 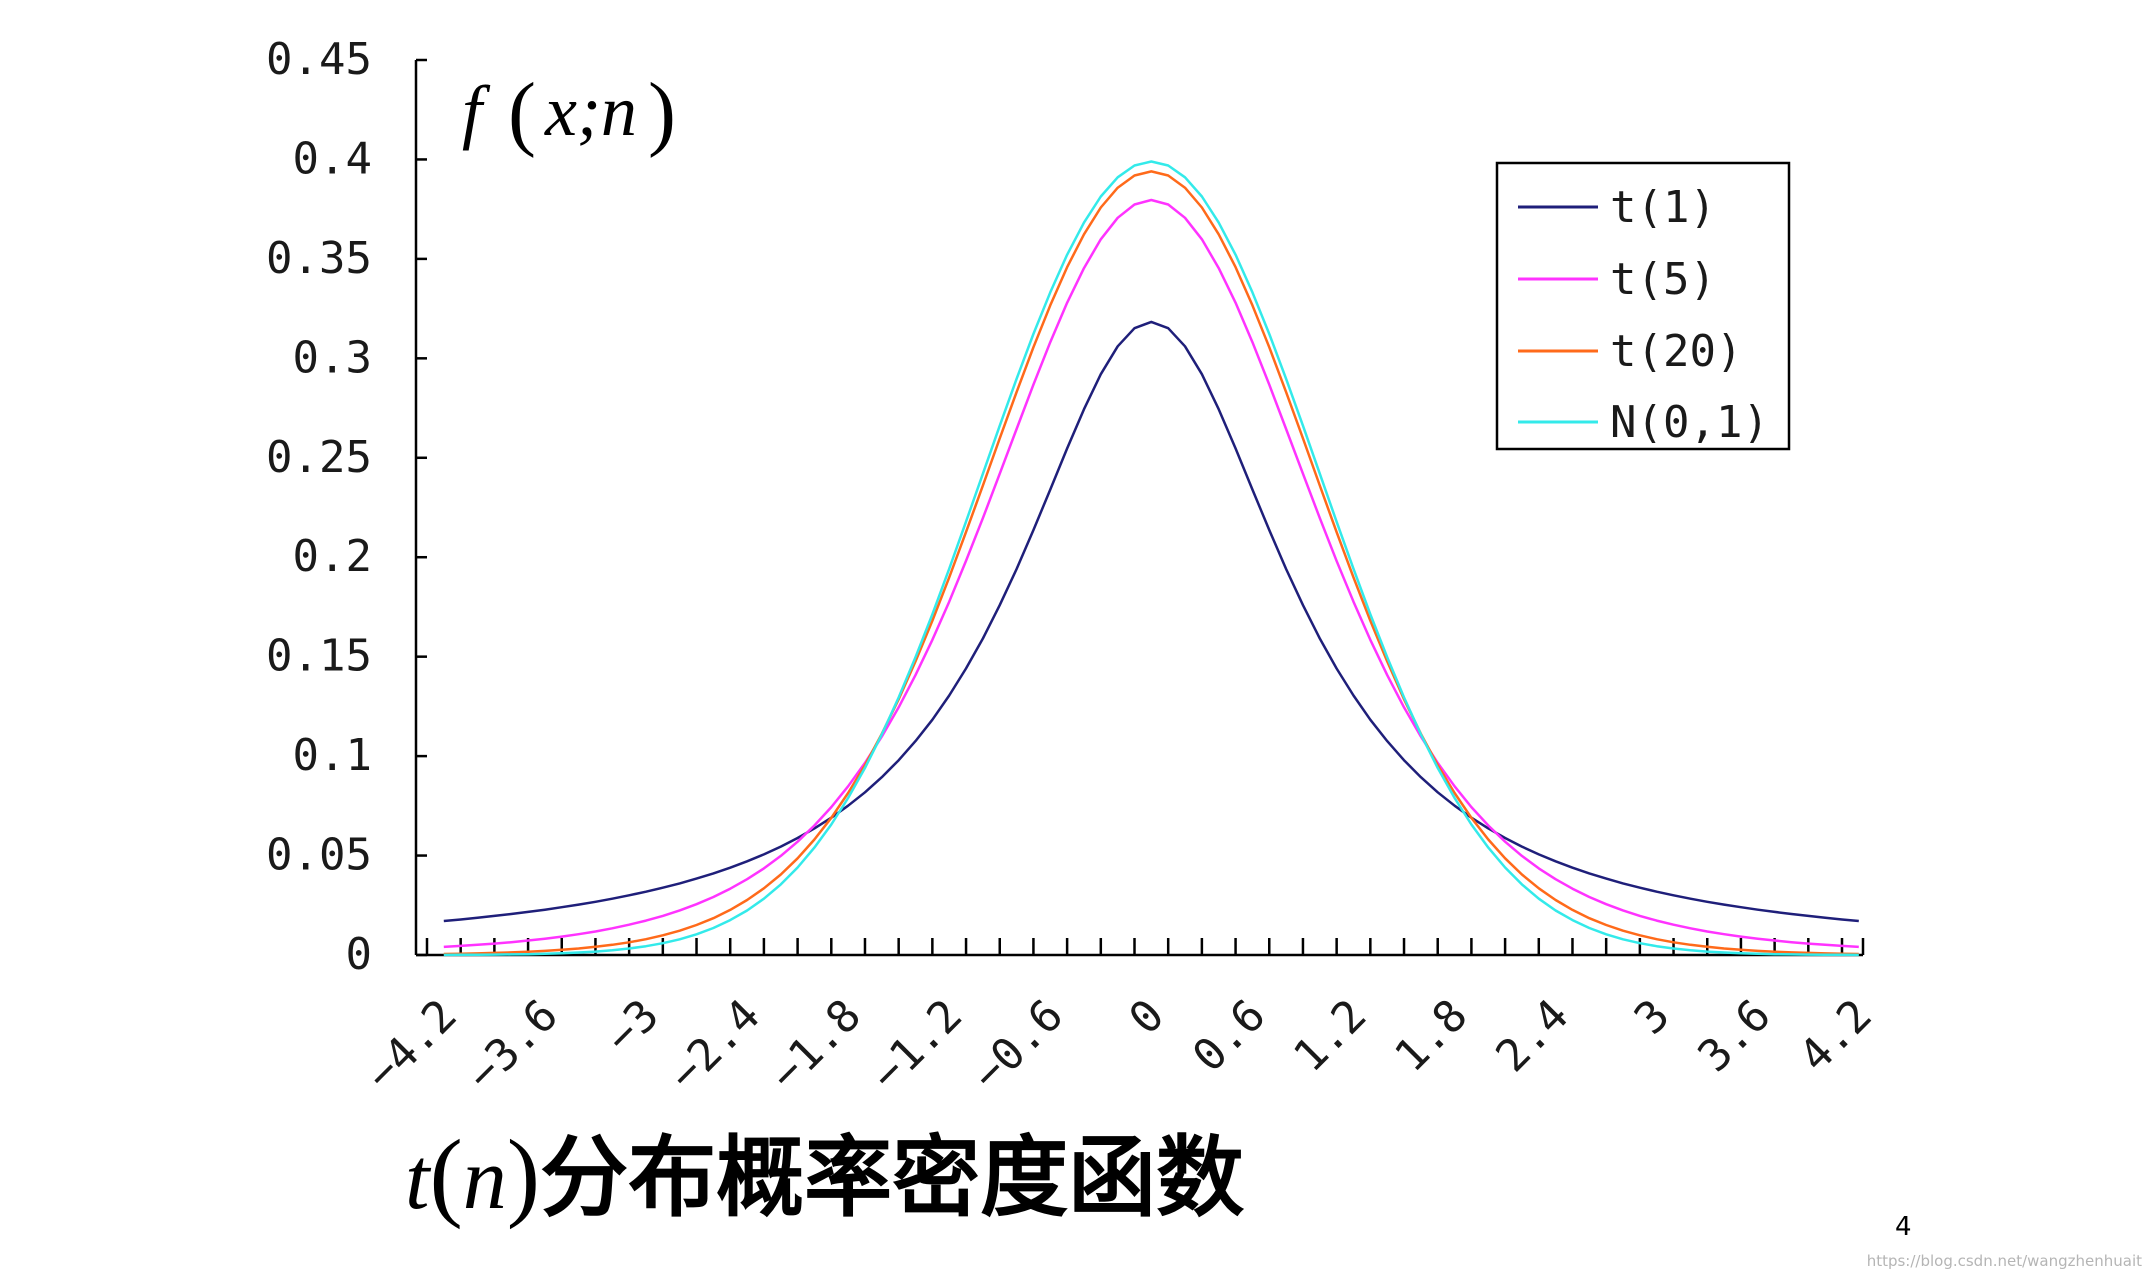 I want to click on x-tick-label: −2.4, so click(x=714, y=1045).